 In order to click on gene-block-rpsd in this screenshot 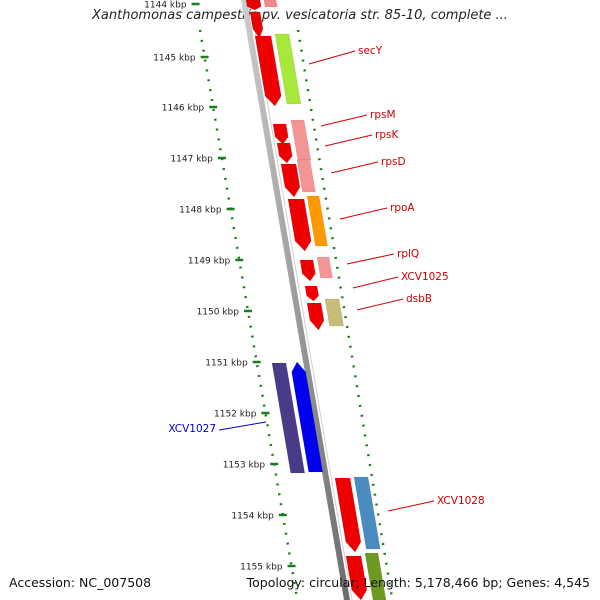, I will do `click(306, 176)`.